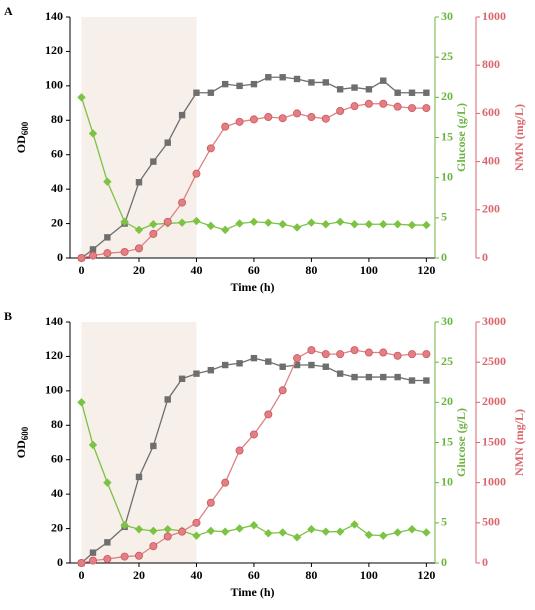 The width and height of the screenshot is (535, 610). Describe the element at coordinates (491, 112) in the screenshot. I see `y3-tick-label: 600` at that location.